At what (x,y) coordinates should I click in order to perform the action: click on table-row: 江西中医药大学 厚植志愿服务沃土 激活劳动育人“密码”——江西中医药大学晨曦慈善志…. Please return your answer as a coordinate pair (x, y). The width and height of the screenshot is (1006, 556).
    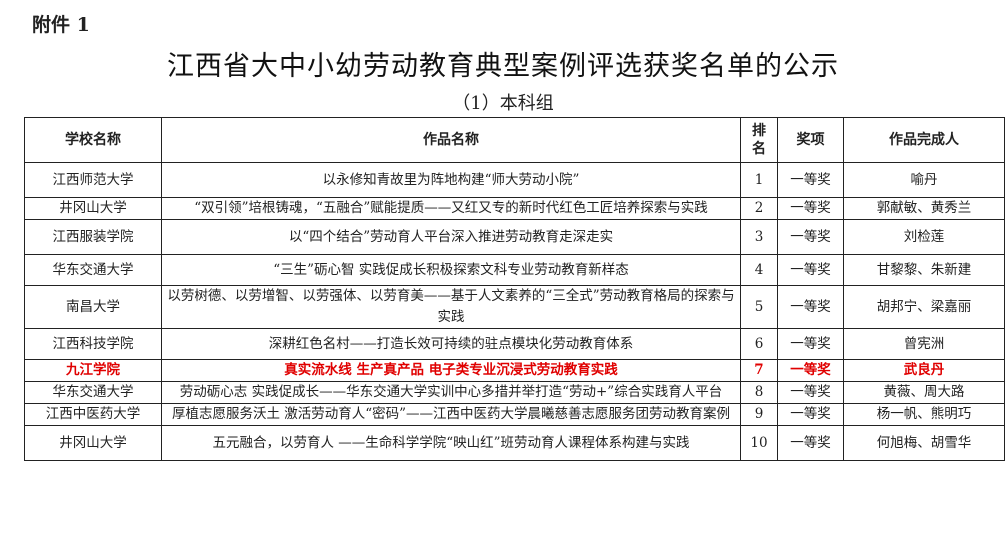
    Looking at the image, I should click on (514, 414).